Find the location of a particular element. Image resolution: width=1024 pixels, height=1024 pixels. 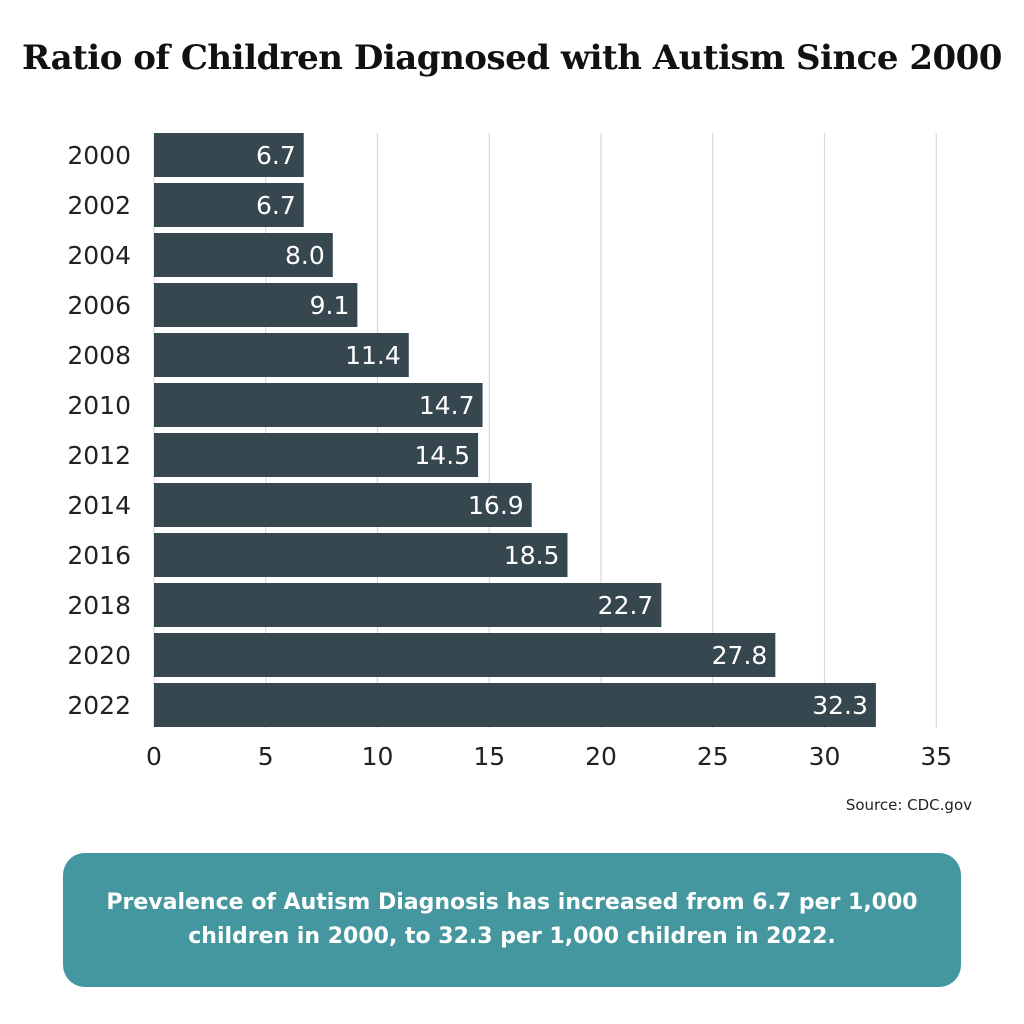

y-tick-label: 2000 is located at coordinates (99, 155).